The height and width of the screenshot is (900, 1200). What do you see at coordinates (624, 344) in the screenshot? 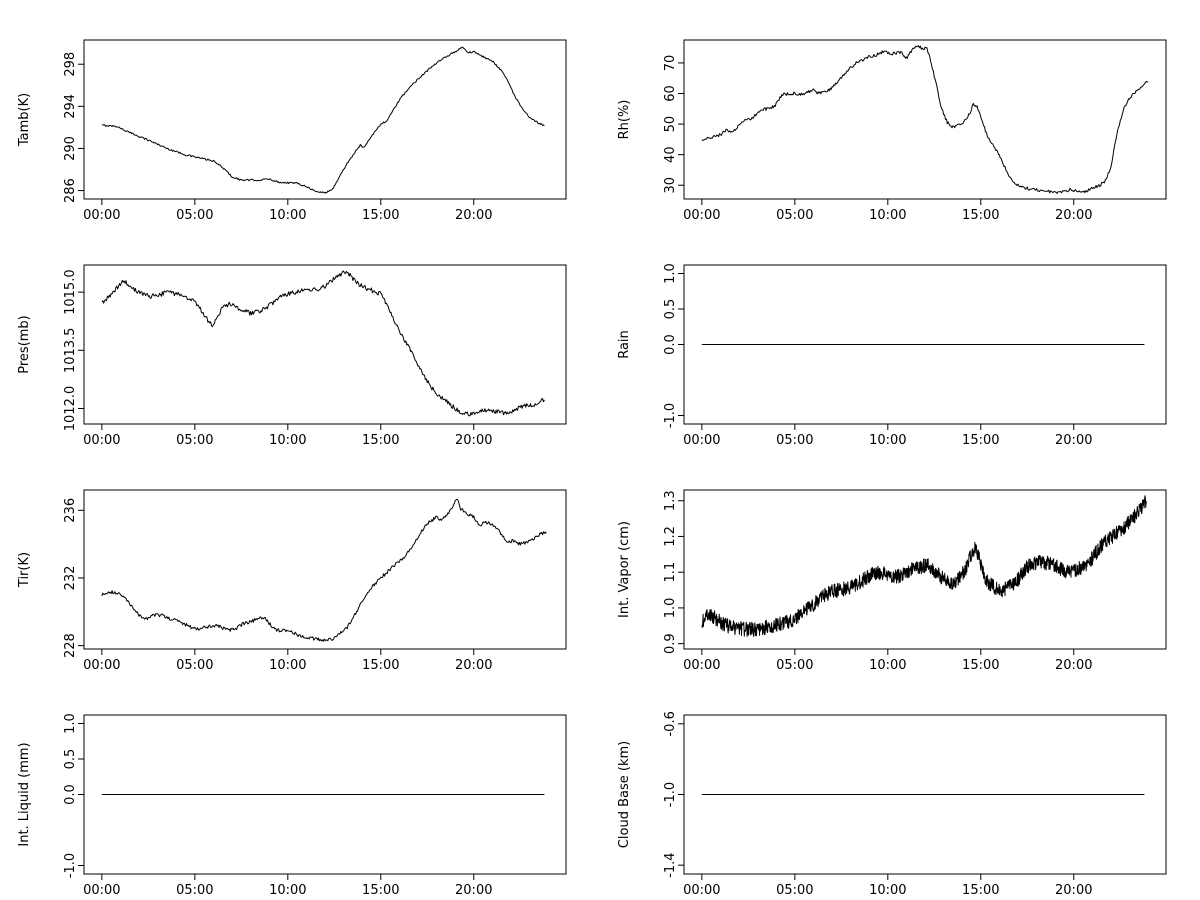
I see `y-axis-title: Rain` at bounding box center [624, 344].